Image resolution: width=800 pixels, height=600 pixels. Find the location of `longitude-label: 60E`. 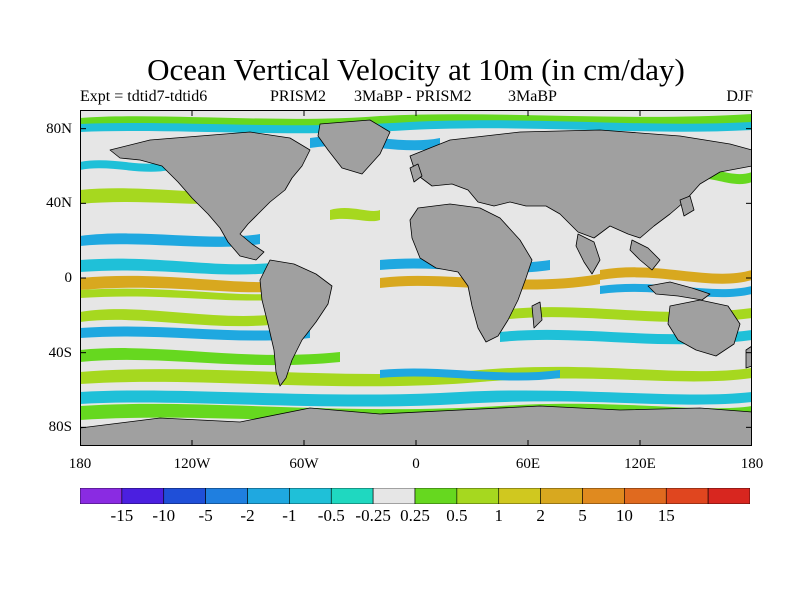

longitude-label: 60E is located at coordinates (528, 464).